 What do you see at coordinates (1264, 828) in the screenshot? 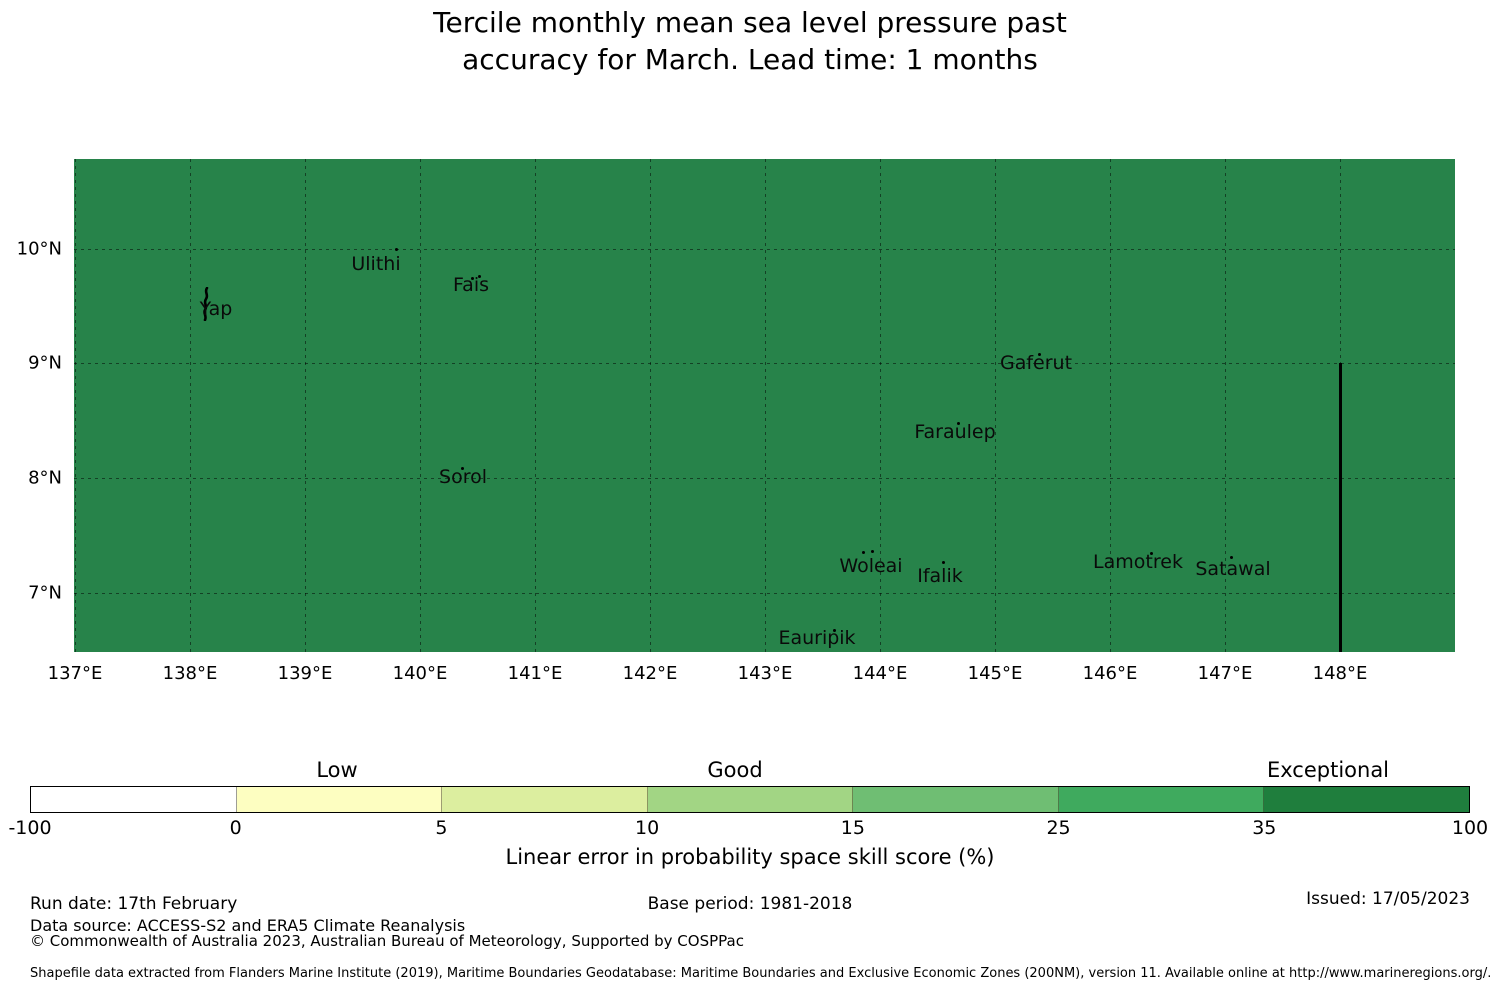
I see `colorbar-tick-label: 35` at bounding box center [1264, 828].